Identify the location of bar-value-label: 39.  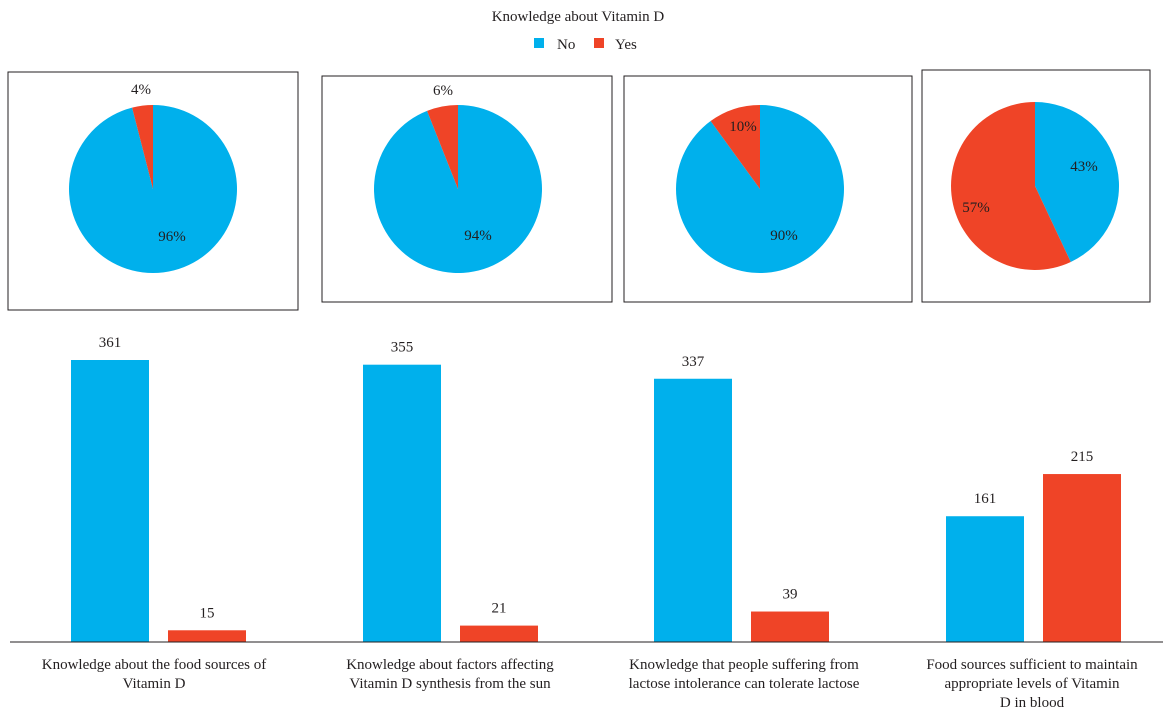
(790, 595).